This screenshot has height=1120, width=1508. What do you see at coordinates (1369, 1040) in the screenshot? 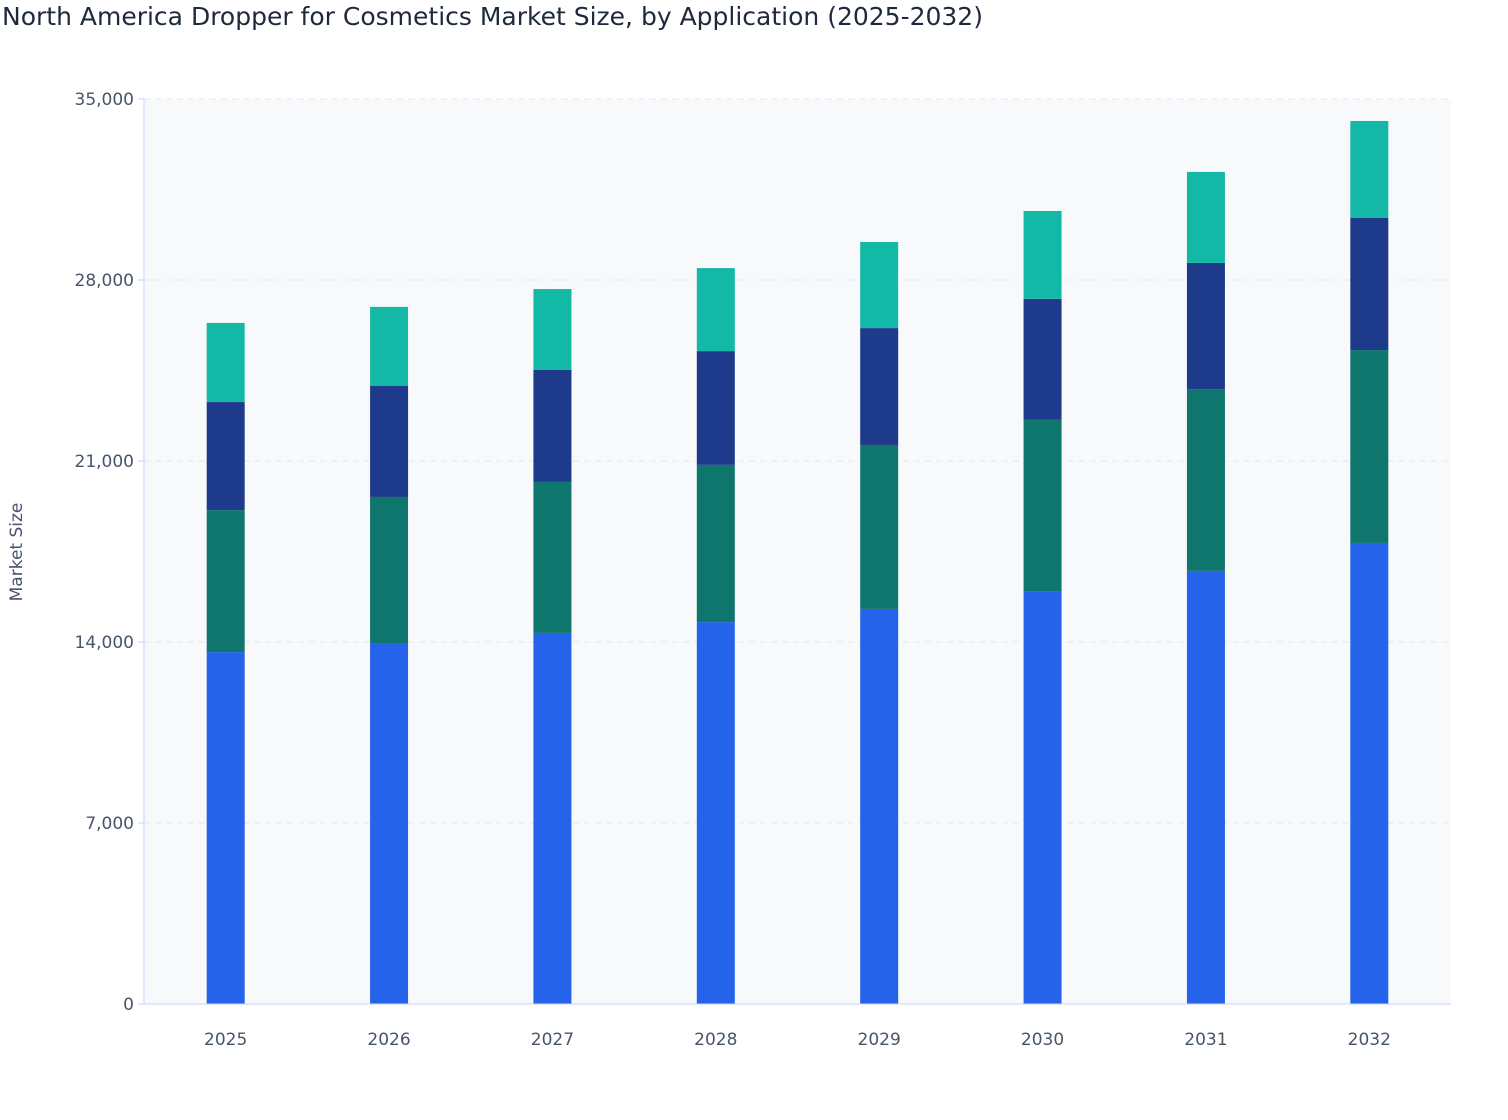
I see `x-tick-label: 2032` at bounding box center [1369, 1040].